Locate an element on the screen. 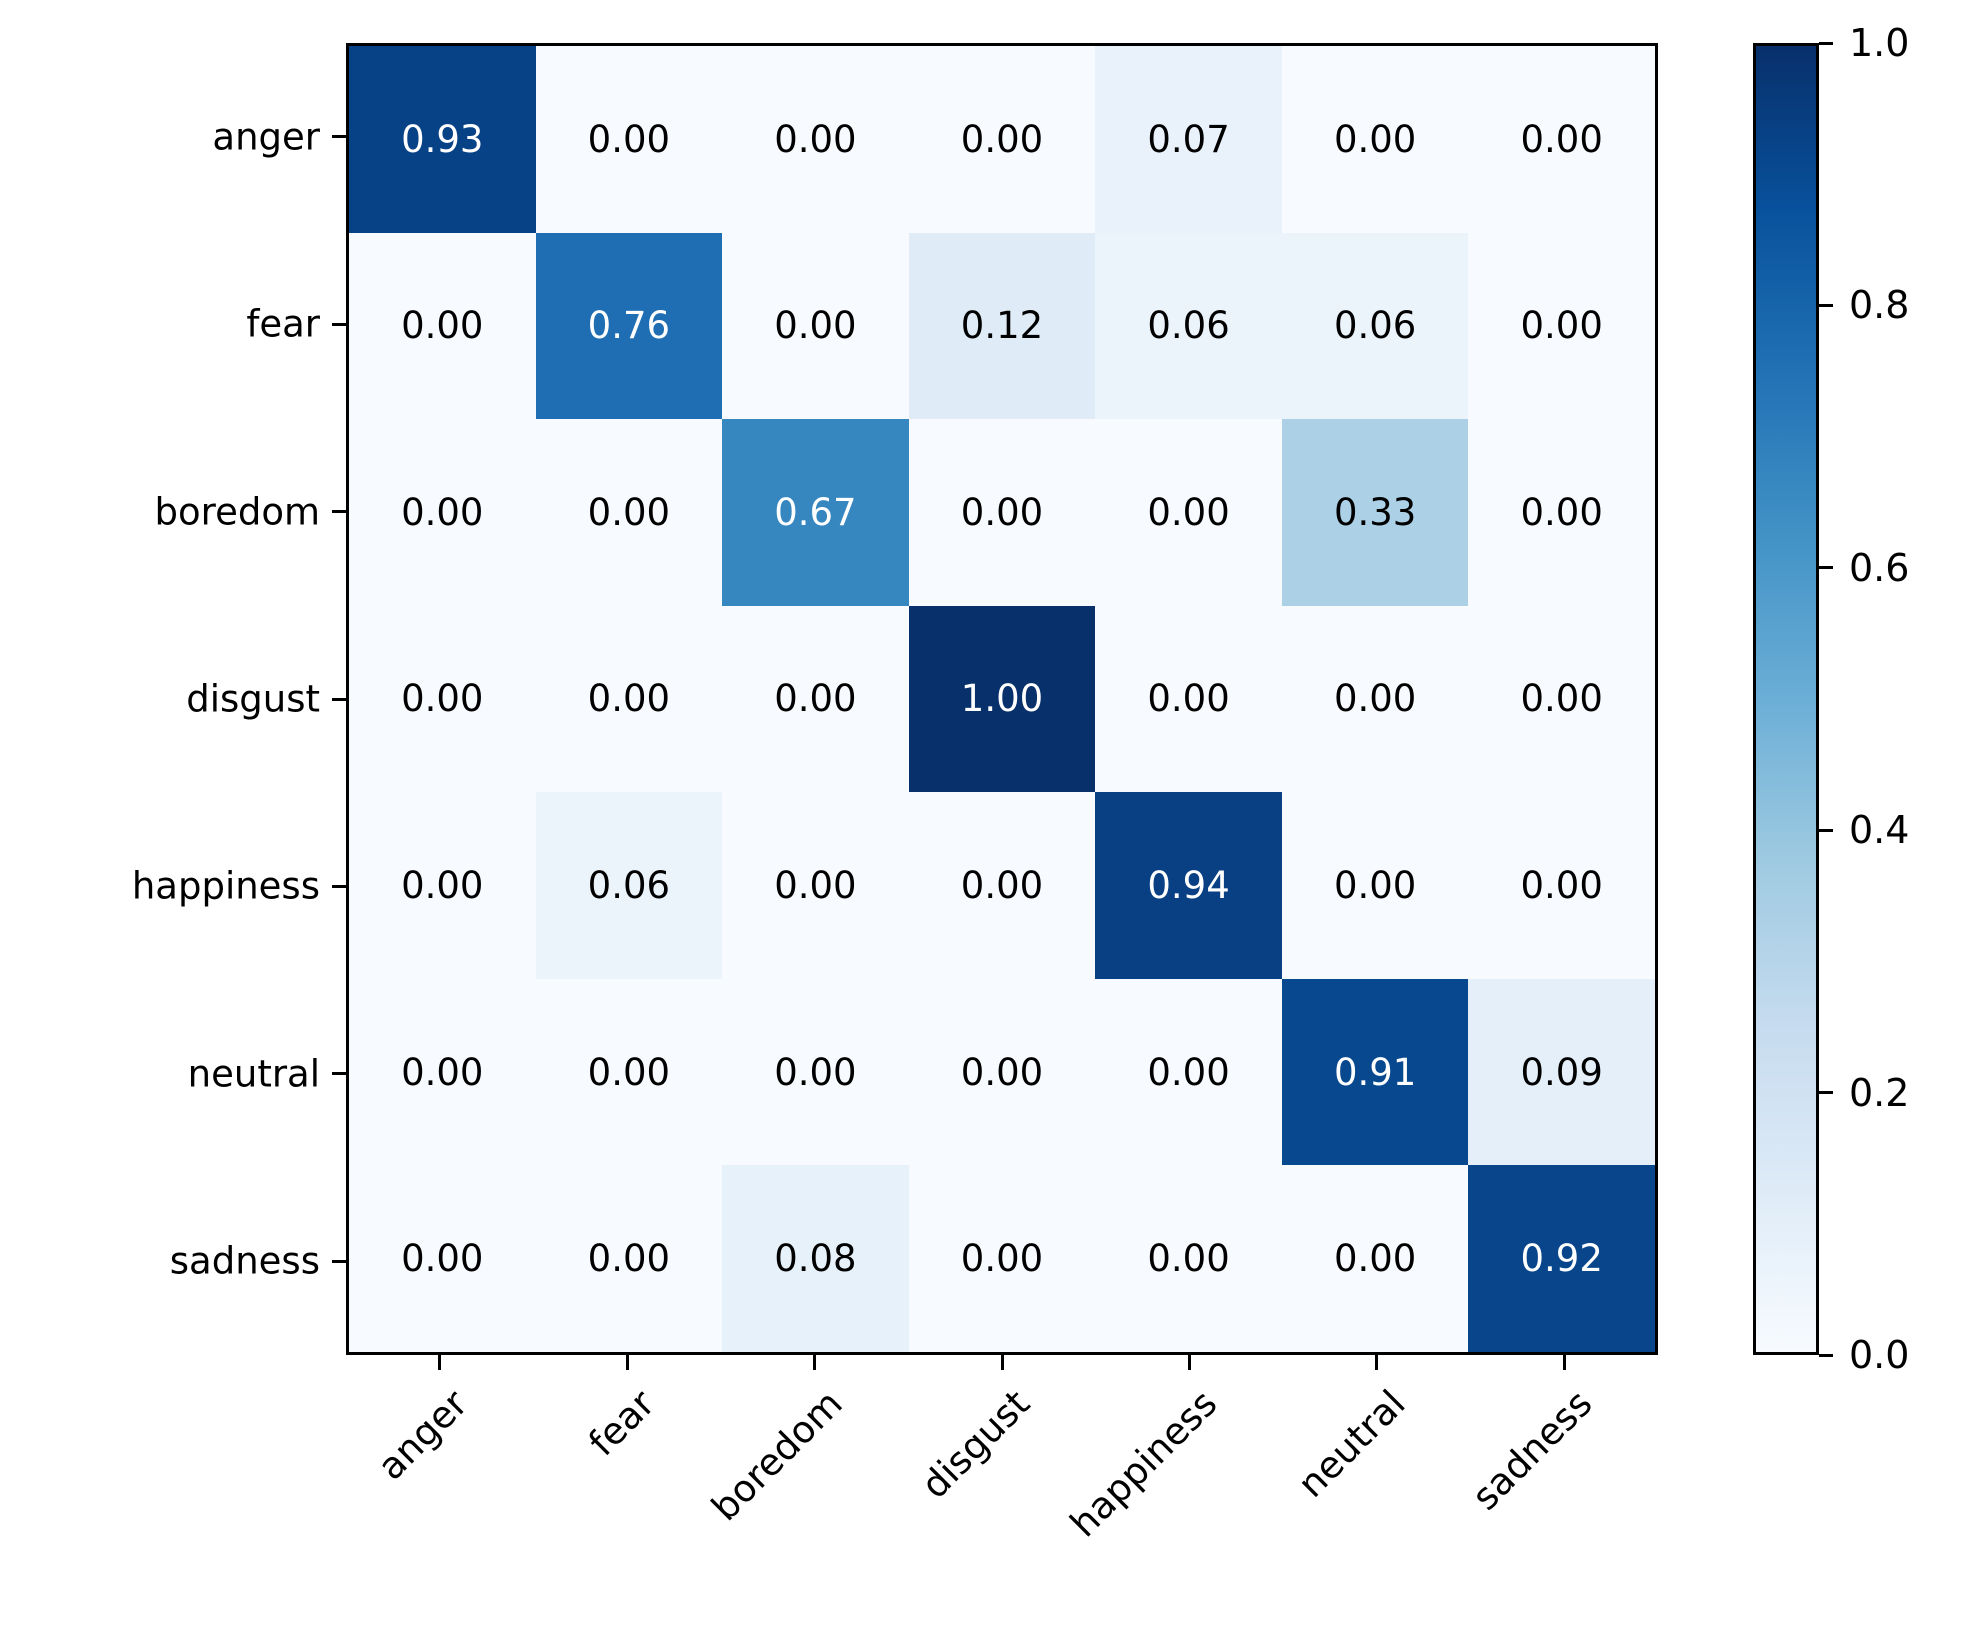 This screenshot has width=1983, height=1632. matrix-cell-disgust-neutral: 0.00 is located at coordinates (1375, 699).